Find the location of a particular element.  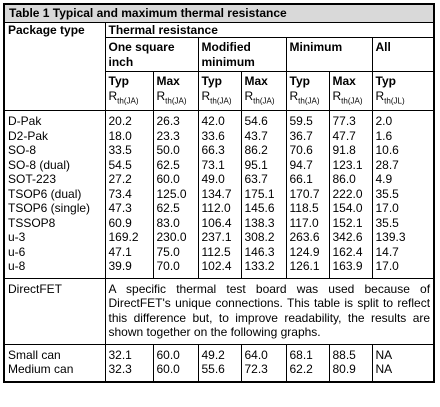

column-header: Max Rth(JA) is located at coordinates (350, 91).